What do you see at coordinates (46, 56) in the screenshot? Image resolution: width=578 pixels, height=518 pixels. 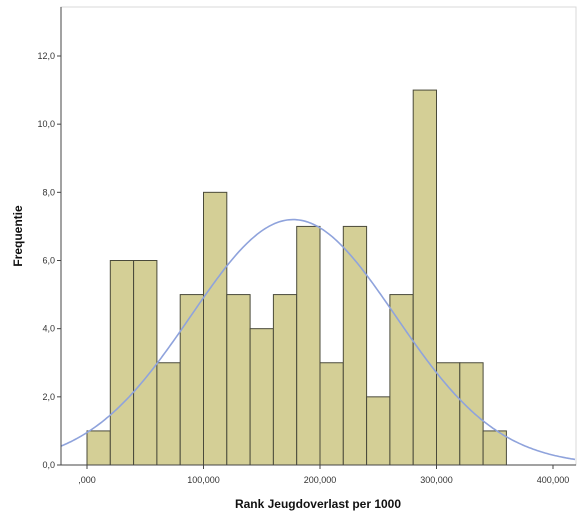 I see `y-tick-label: 12,0` at bounding box center [46, 56].